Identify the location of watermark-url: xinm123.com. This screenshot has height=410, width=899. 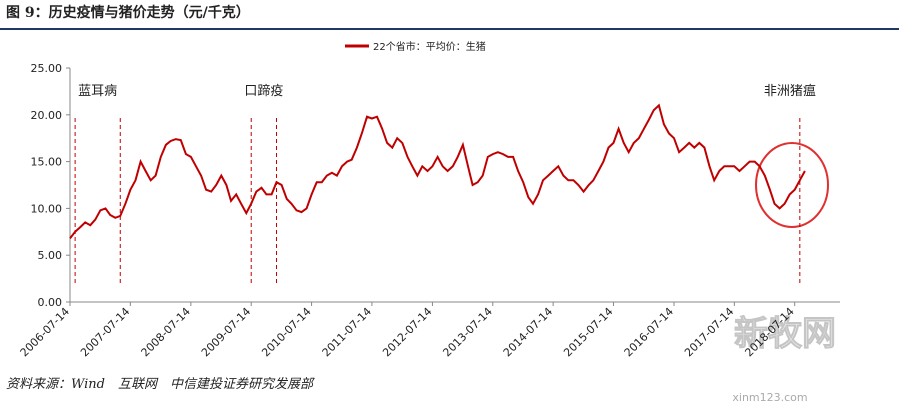
(769, 397).